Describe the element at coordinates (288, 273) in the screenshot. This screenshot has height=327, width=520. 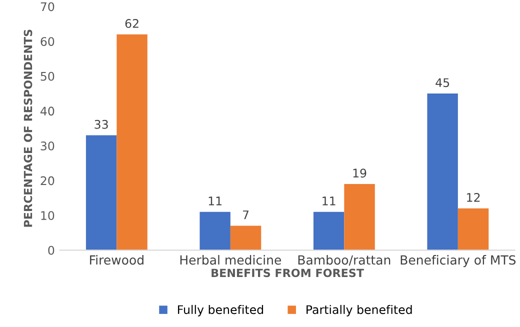
I see `x-axis-title: BENEFITS FROM FOREST` at that location.